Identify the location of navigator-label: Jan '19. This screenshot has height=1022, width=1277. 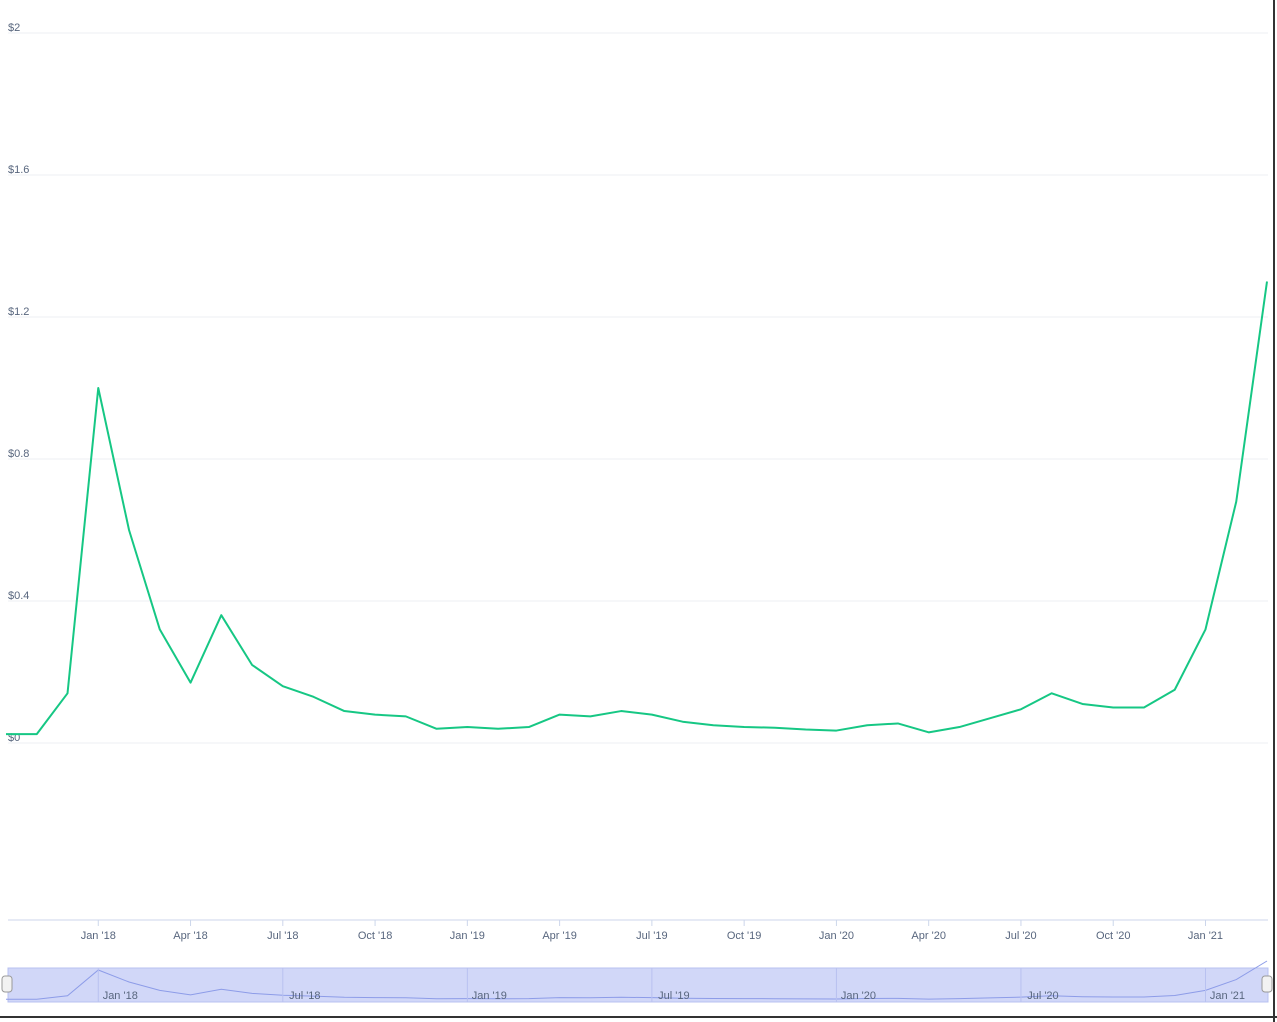
(489, 996).